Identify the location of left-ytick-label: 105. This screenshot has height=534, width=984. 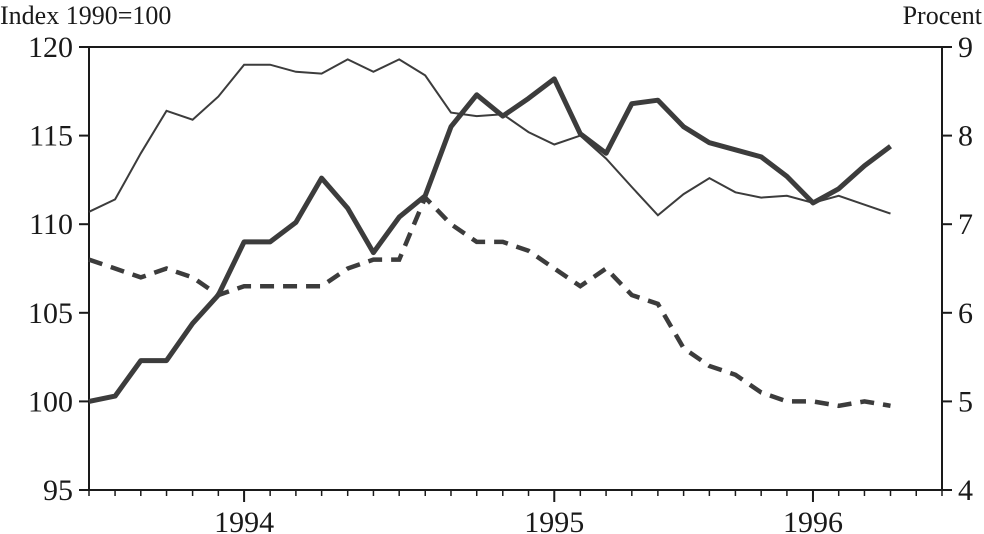
(50, 313).